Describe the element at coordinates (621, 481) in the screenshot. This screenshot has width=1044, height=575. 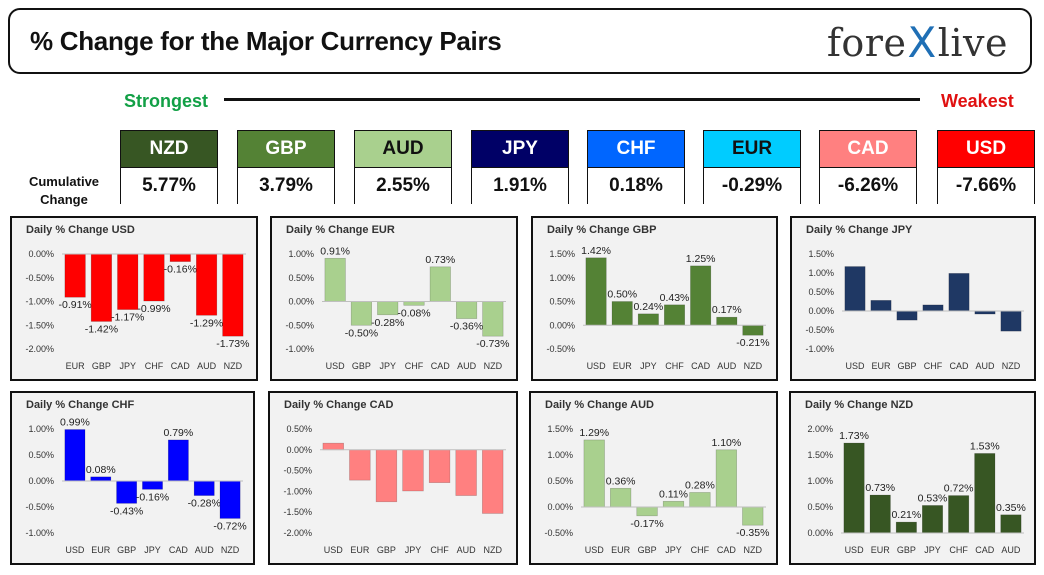
I see `data-label: 0.36%` at that location.